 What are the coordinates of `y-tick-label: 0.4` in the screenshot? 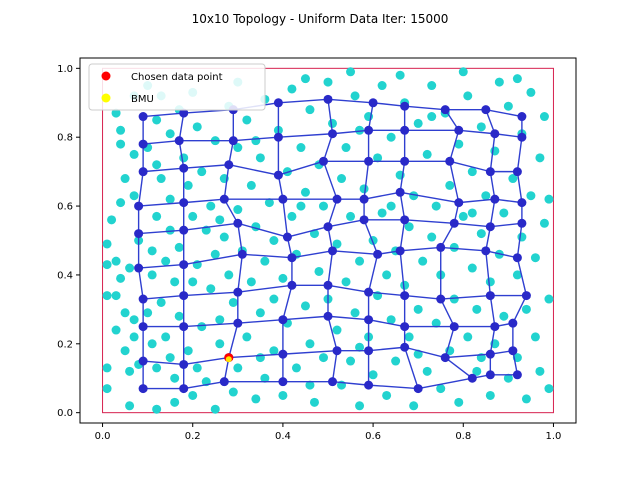 It's located at (65, 275).